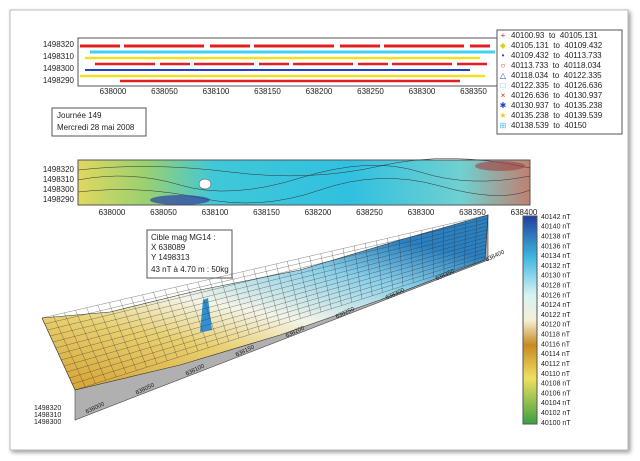 This screenshot has height=461, width=640. What do you see at coordinates (556, 266) in the screenshot?
I see `colorbar-label: 40132 nT` at bounding box center [556, 266].